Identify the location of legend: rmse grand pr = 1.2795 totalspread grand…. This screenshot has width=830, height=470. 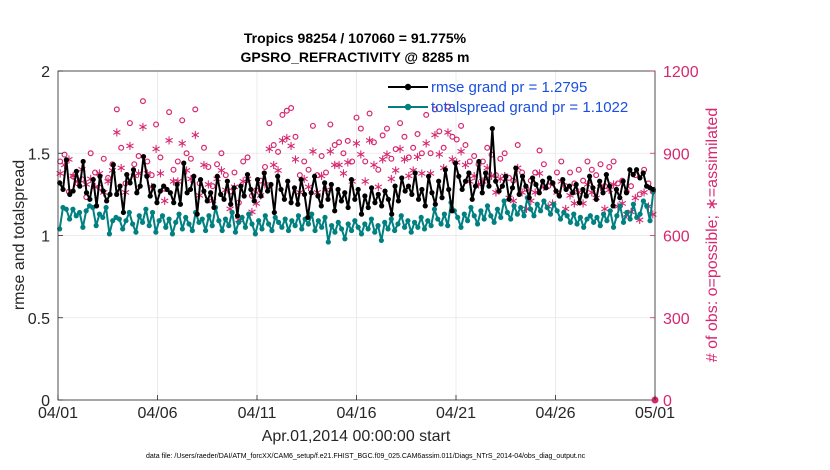
(508, 97).